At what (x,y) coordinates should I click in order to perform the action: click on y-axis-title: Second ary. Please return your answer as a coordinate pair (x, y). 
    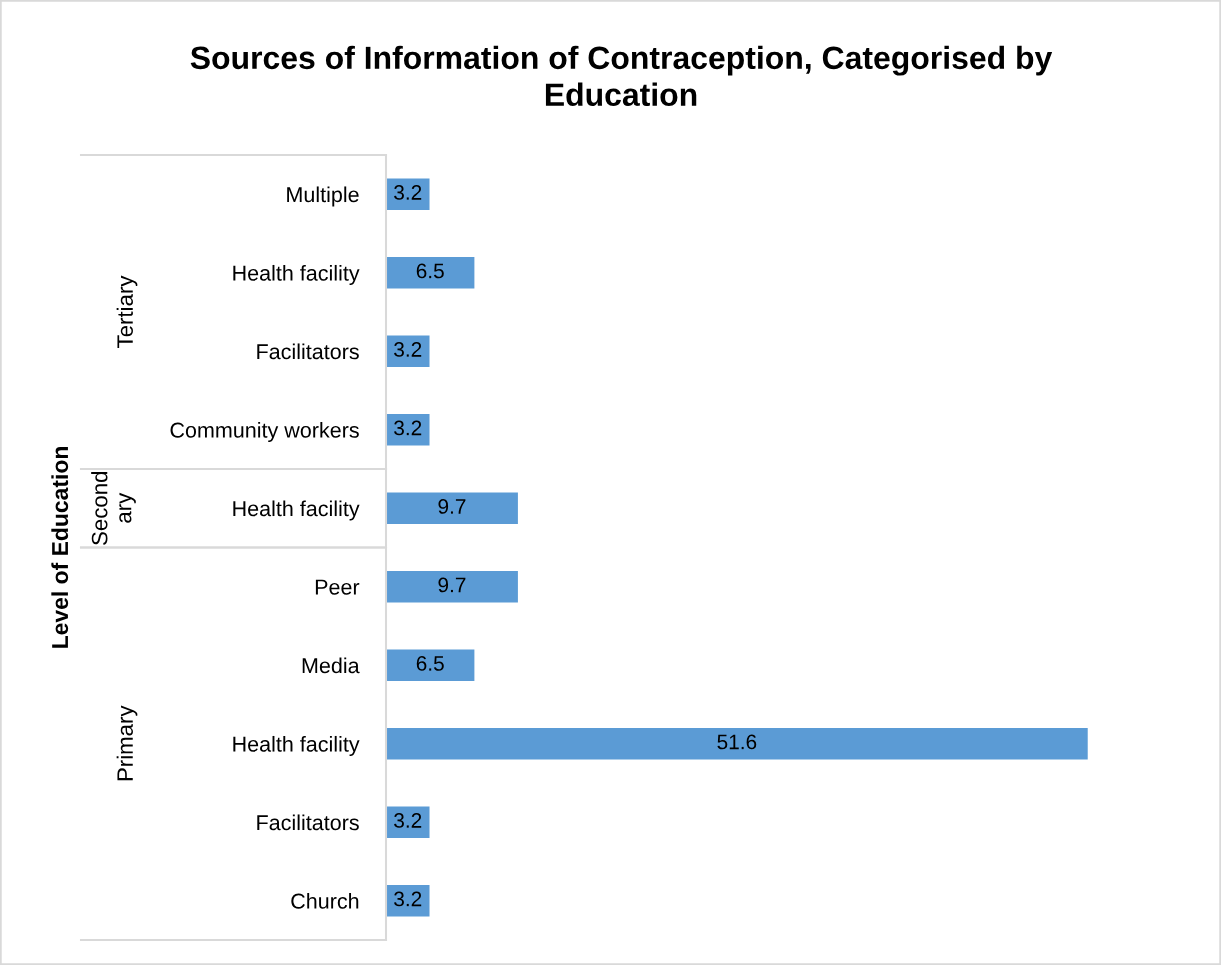
    Looking at the image, I should click on (113, 508).